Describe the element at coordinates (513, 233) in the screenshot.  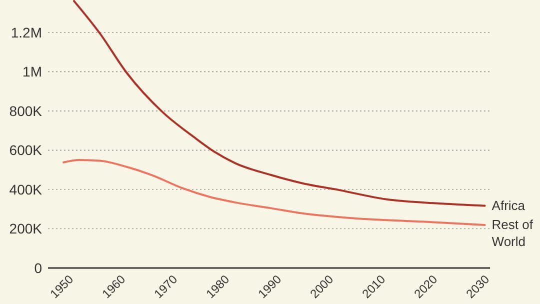
I see `series-label: Rest of World` at that location.